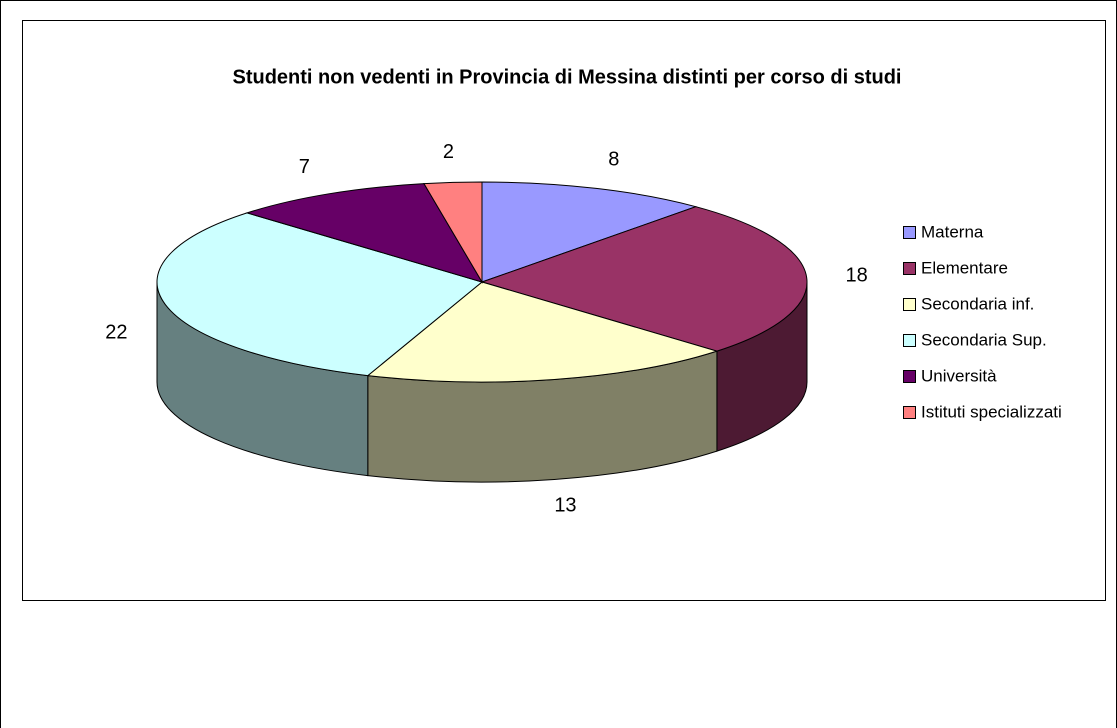  I want to click on data-label: 2, so click(448, 152).